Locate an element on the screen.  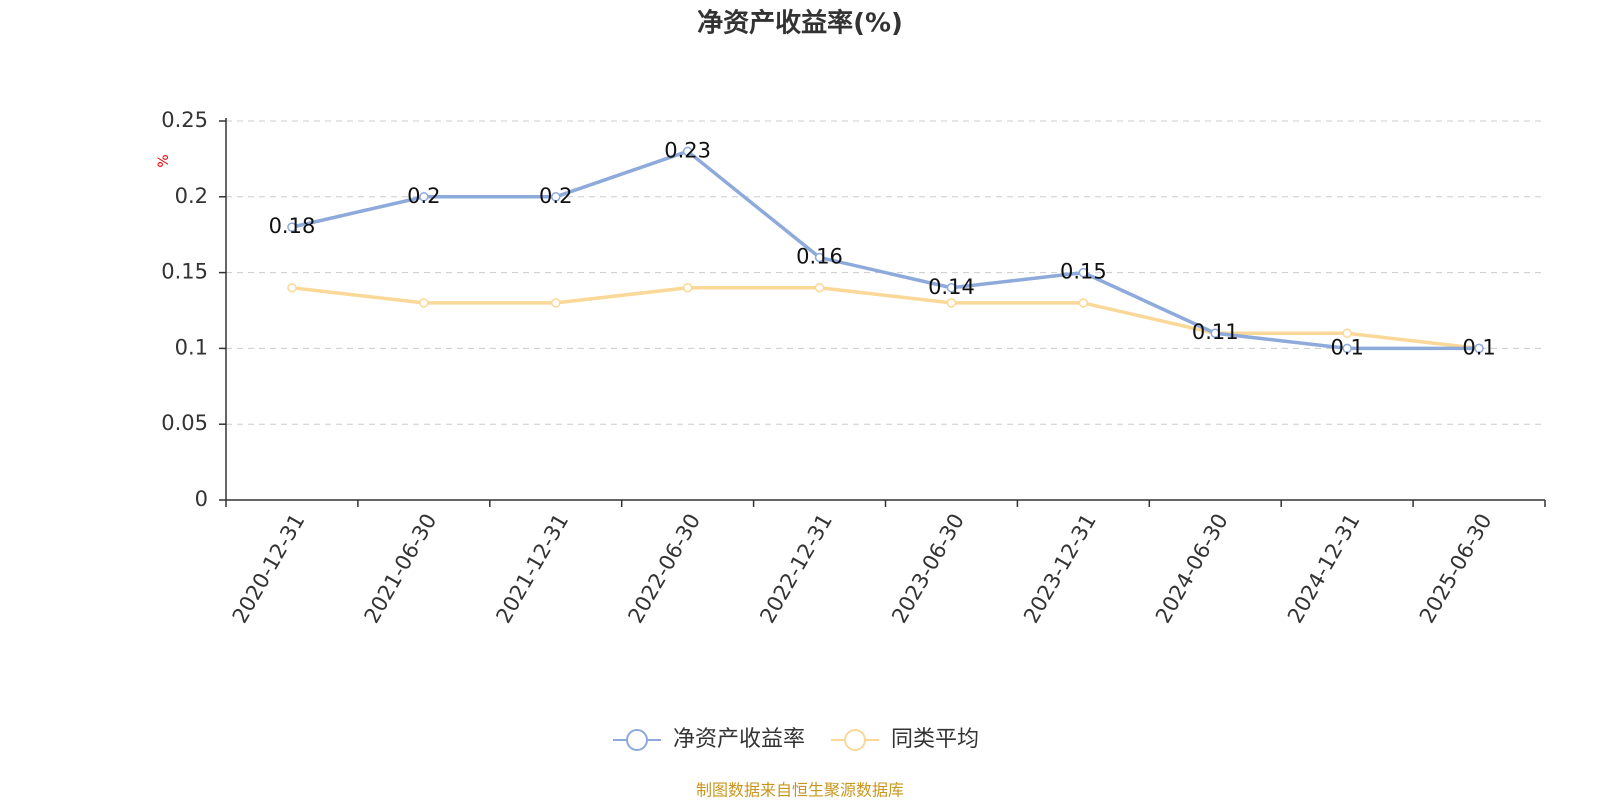
data-label: 0.16 is located at coordinates (819, 256).